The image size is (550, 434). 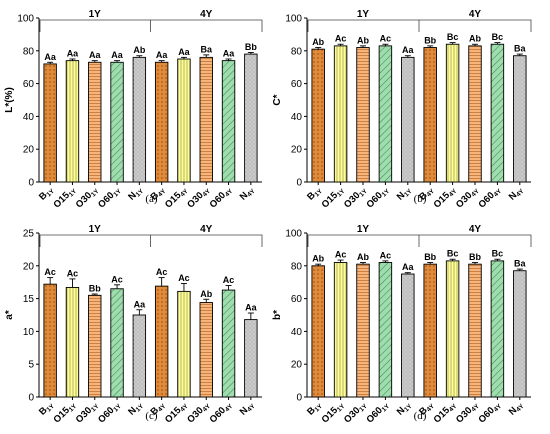 I want to click on data-label: Bc, so click(x=498, y=254).